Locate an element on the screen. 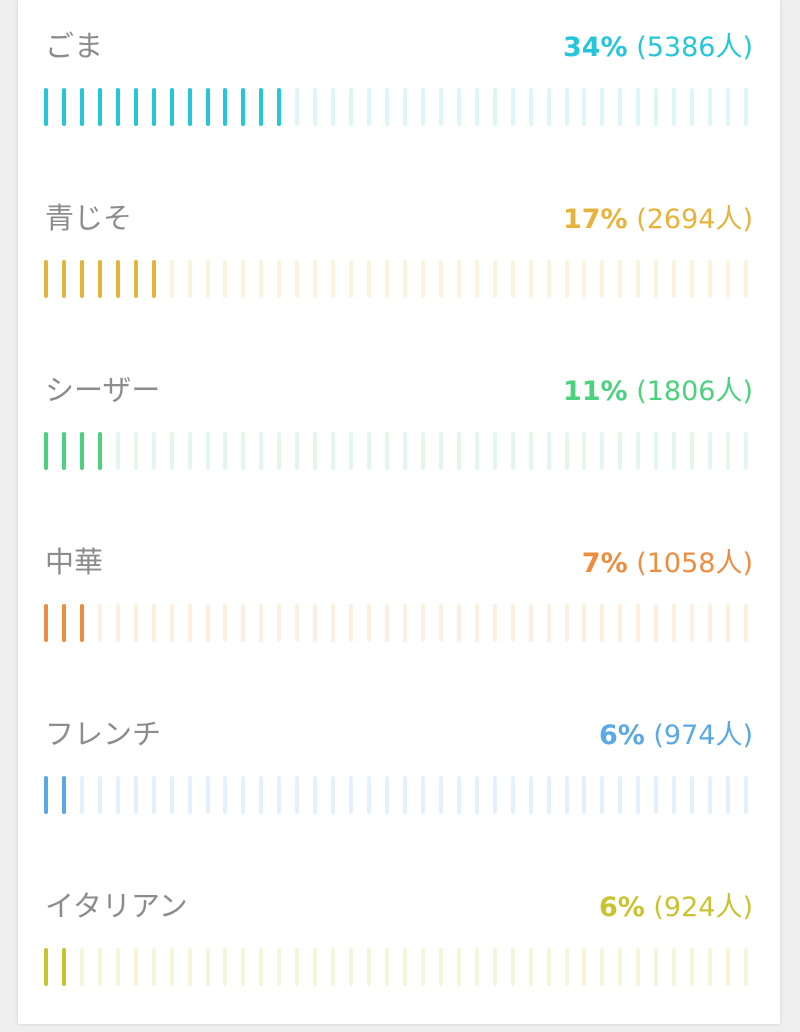 This screenshot has height=1032, width=800. result-label: 青じそ is located at coordinates (89, 218).